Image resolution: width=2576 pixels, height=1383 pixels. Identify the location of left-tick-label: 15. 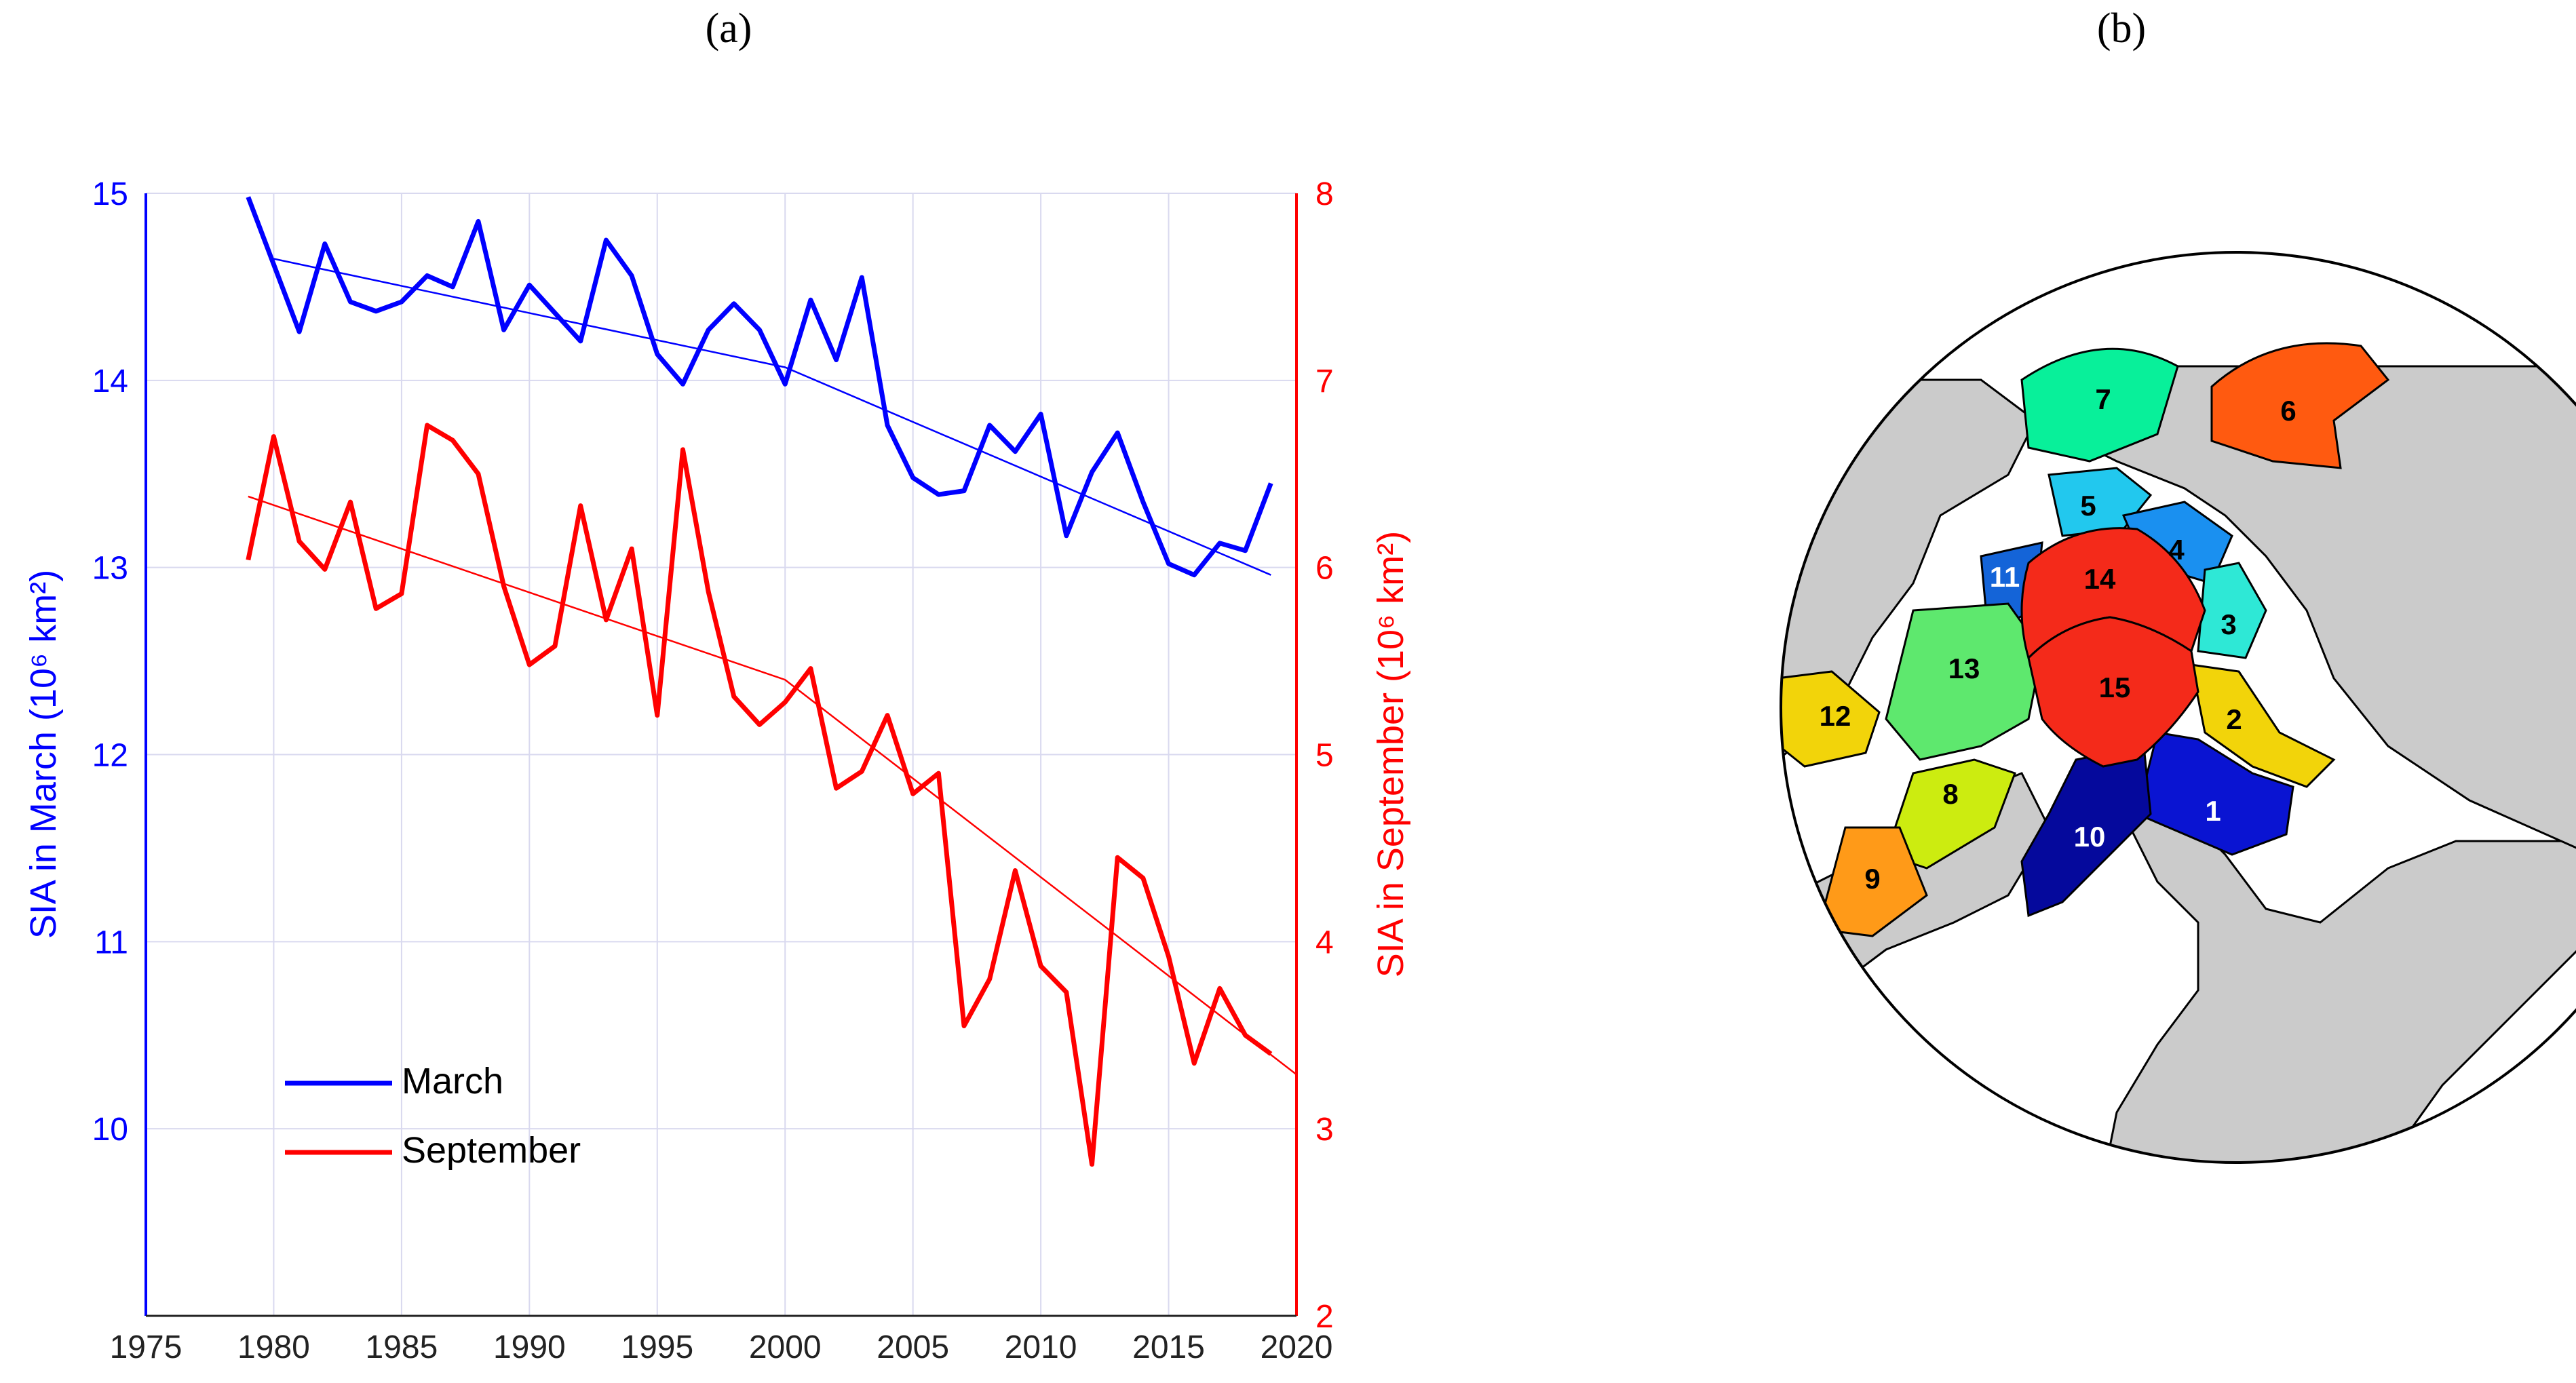
(110, 194).